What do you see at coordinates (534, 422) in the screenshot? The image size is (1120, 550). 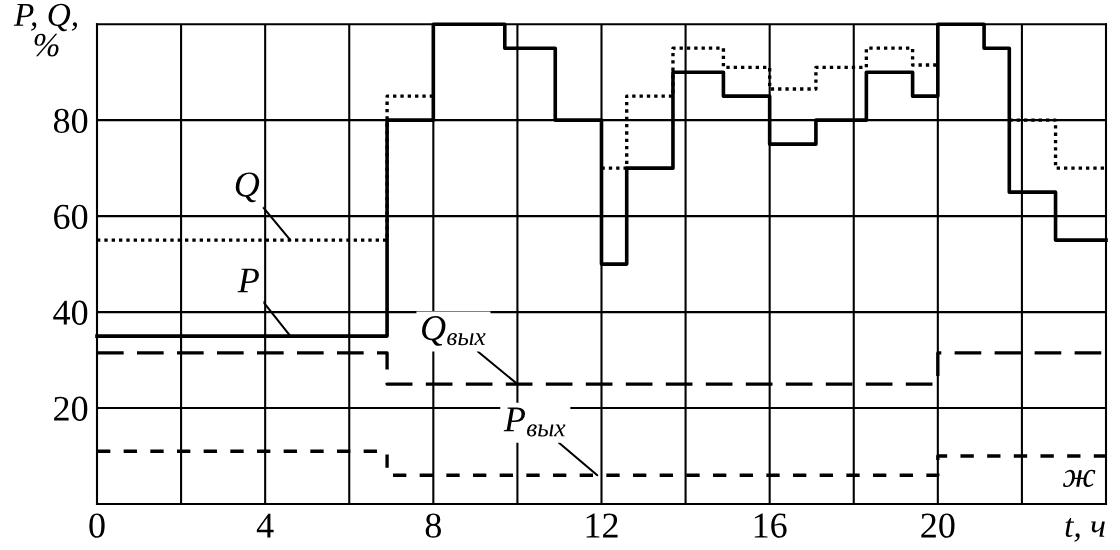 I see `annotation: P$_{вых}$` at bounding box center [534, 422].